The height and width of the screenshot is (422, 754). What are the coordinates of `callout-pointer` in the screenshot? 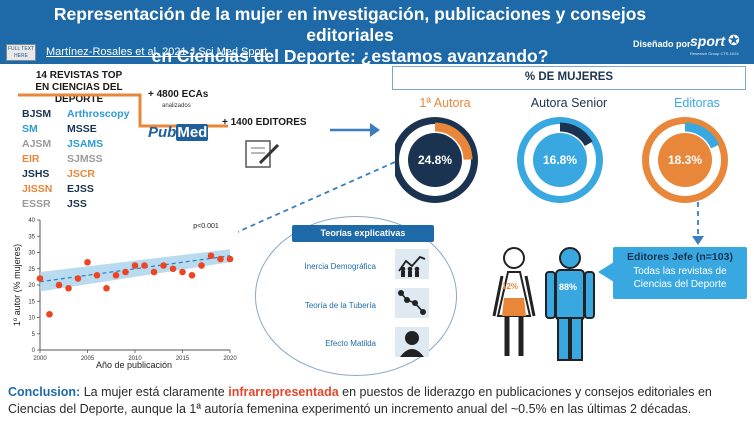 It's located at (606, 272).